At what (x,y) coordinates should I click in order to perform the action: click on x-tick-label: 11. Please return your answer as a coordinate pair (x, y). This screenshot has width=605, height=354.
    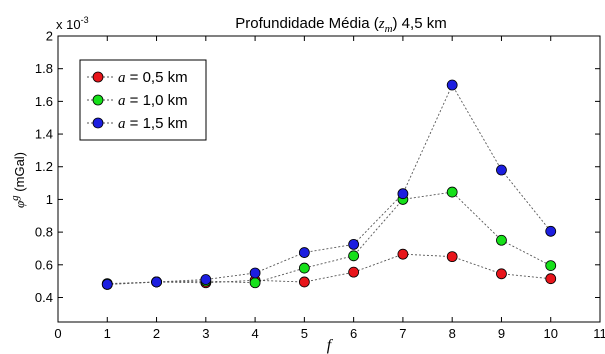
    Looking at the image, I should click on (599, 333).